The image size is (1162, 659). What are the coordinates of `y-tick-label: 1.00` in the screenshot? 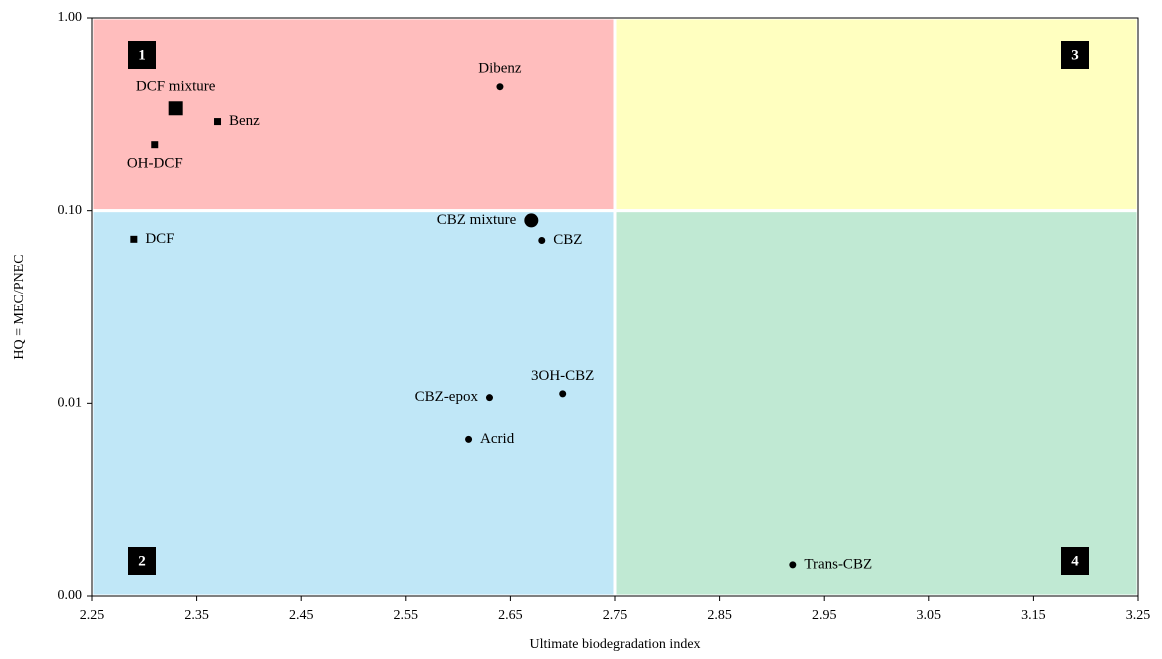 It's located at (70, 17).